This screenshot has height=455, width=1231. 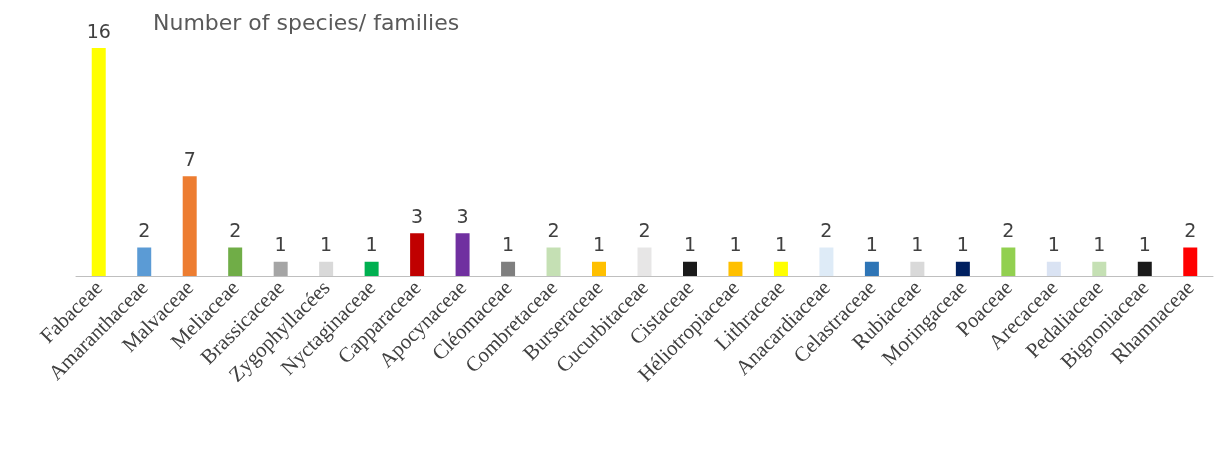 What do you see at coordinates (306, 22) in the screenshot?
I see `chart-title: Number of species/ families` at bounding box center [306, 22].